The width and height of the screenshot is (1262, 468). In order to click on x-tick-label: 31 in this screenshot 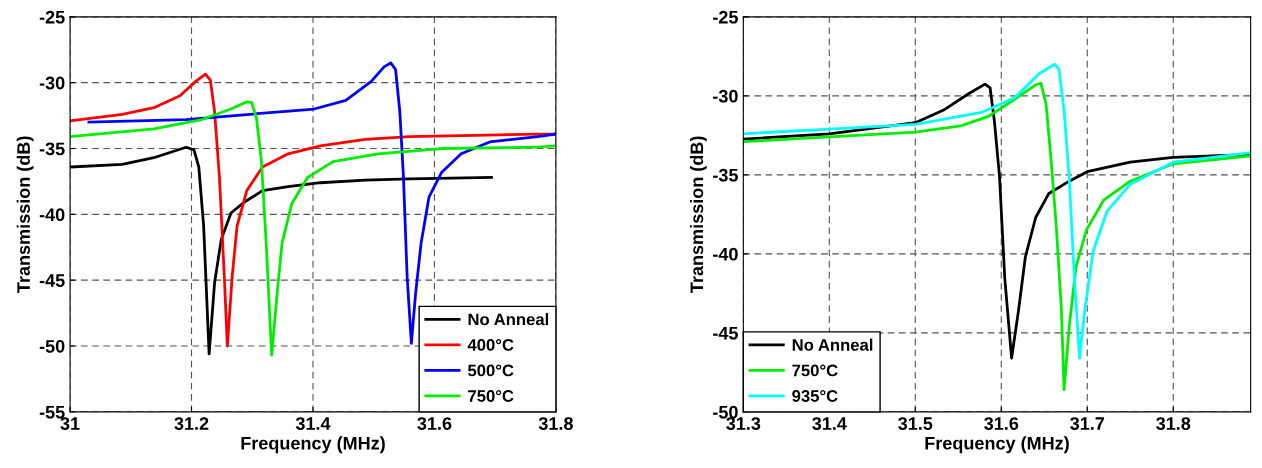, I will do `click(70, 423)`.